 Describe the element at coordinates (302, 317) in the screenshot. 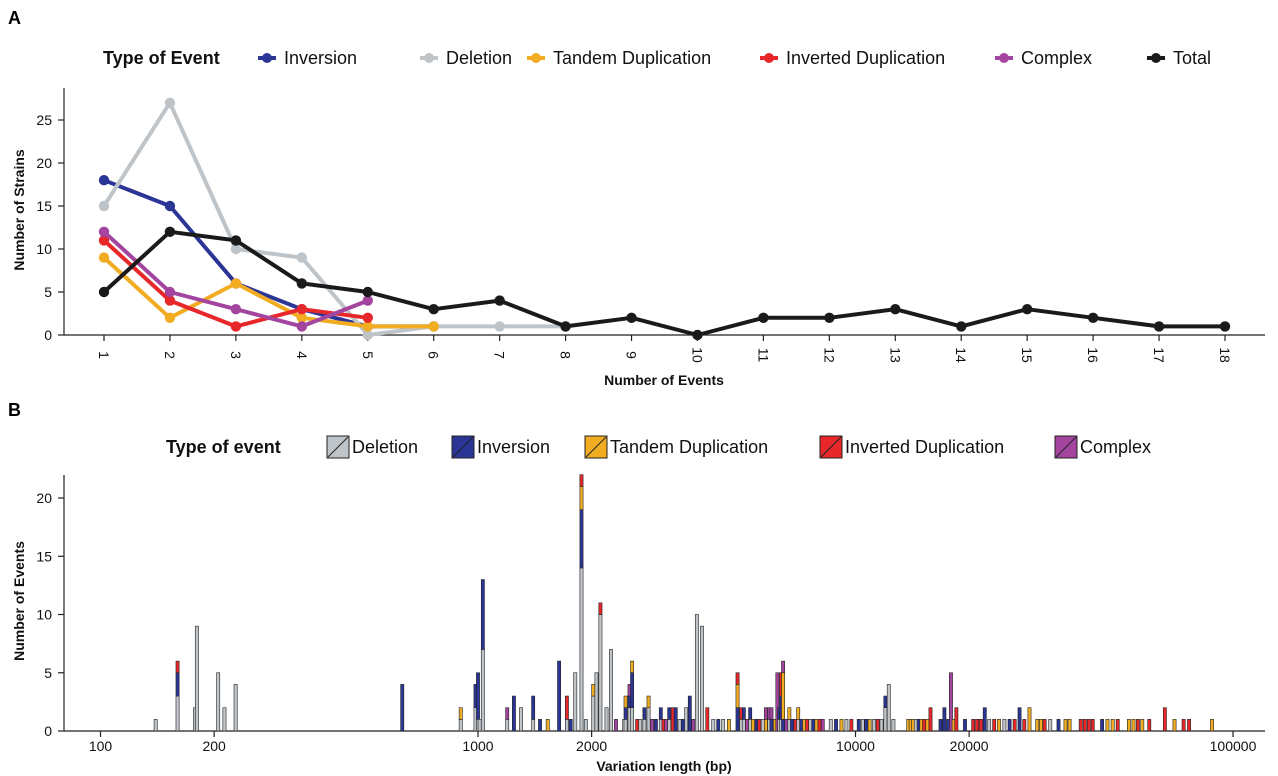

I see `data-point-tandem-duplication` at that location.